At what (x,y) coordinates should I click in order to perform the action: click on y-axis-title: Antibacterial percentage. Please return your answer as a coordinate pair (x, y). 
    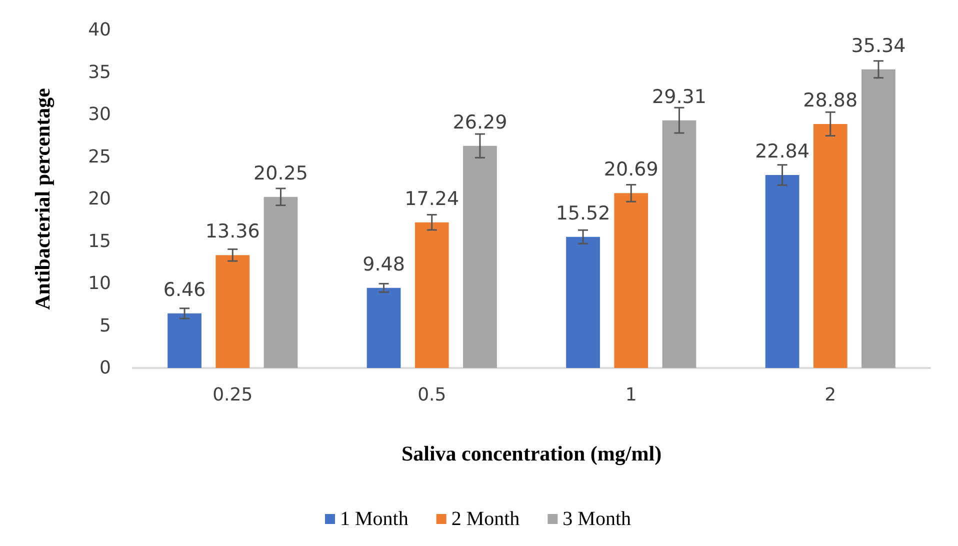
    Looking at the image, I should click on (42, 199).